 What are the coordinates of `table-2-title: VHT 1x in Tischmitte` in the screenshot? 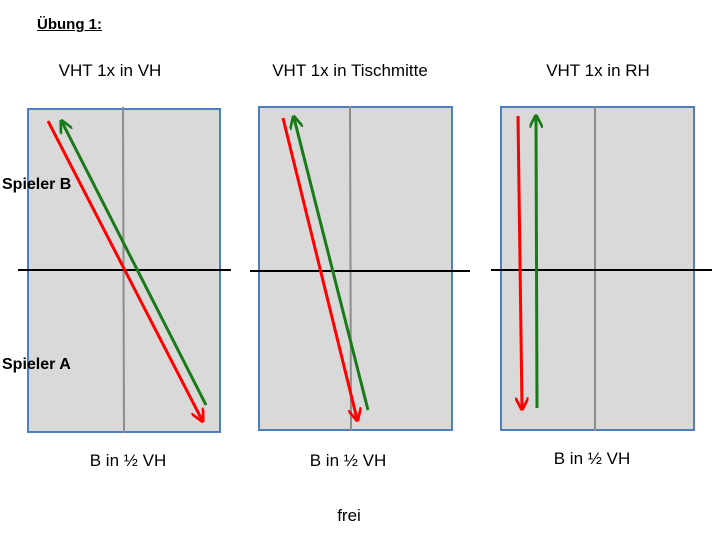 It's located at (350, 70).